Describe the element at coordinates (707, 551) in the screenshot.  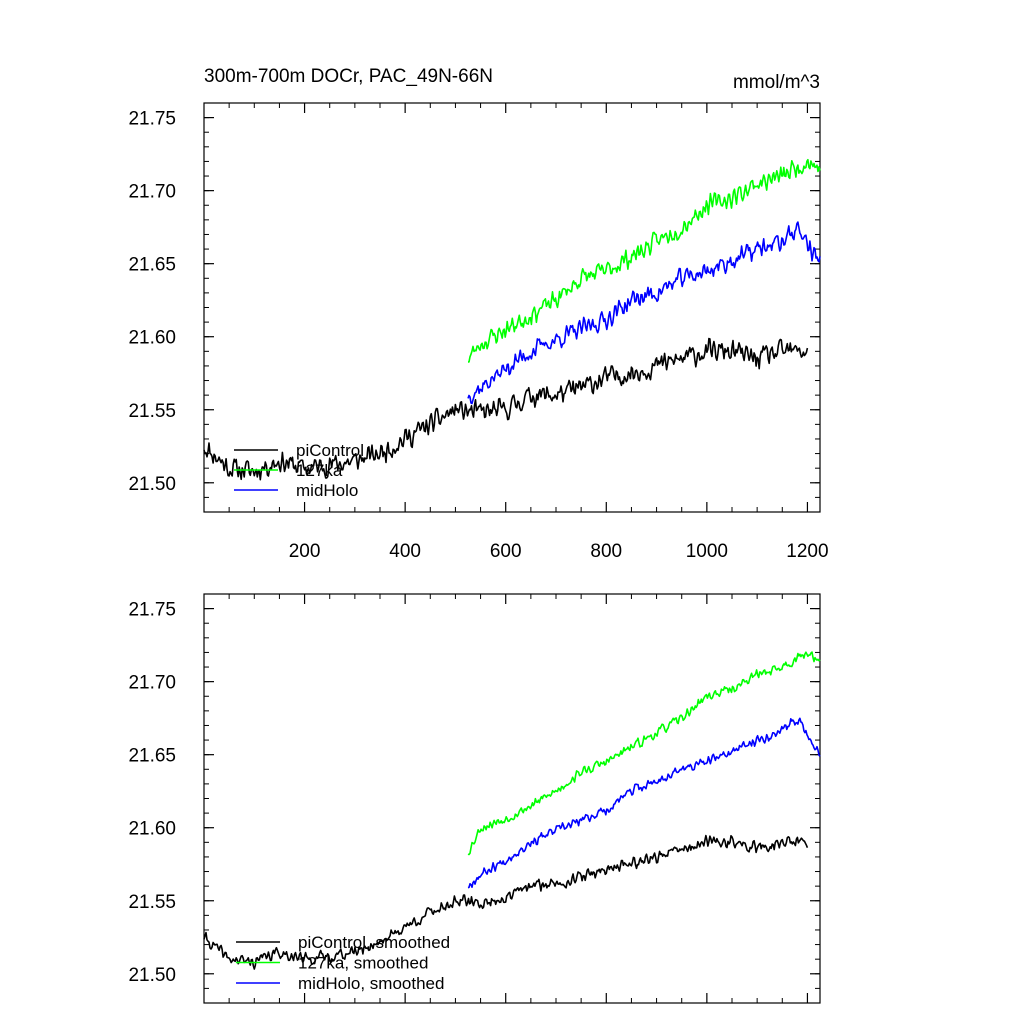
I see `x-tick-label: 1000` at that location.